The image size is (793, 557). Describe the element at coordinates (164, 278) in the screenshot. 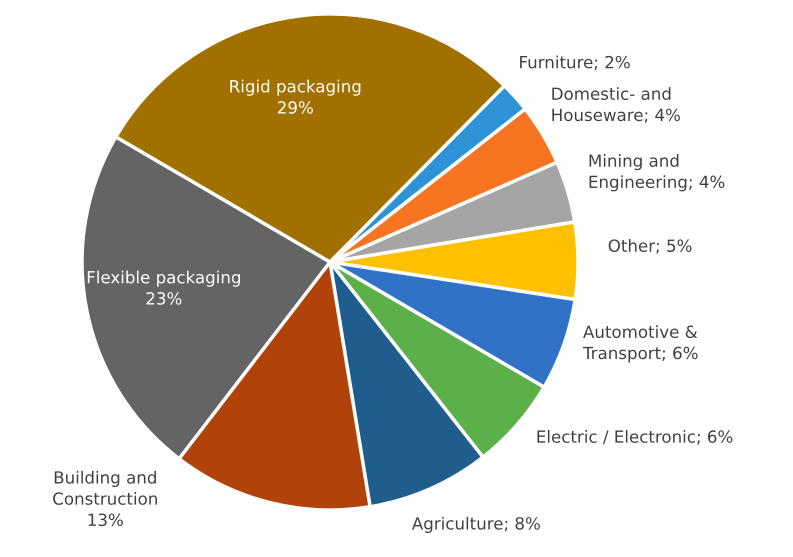

I see `slice-label: Flexible packaging` at that location.